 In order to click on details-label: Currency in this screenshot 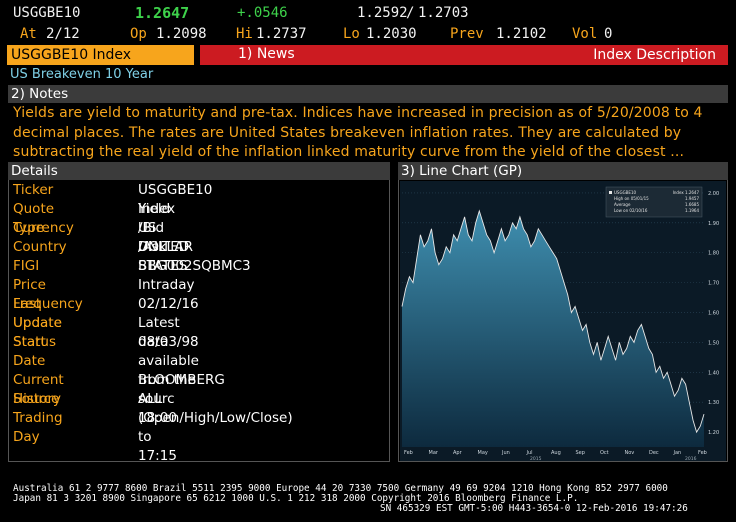, I will do `click(43, 228)`.